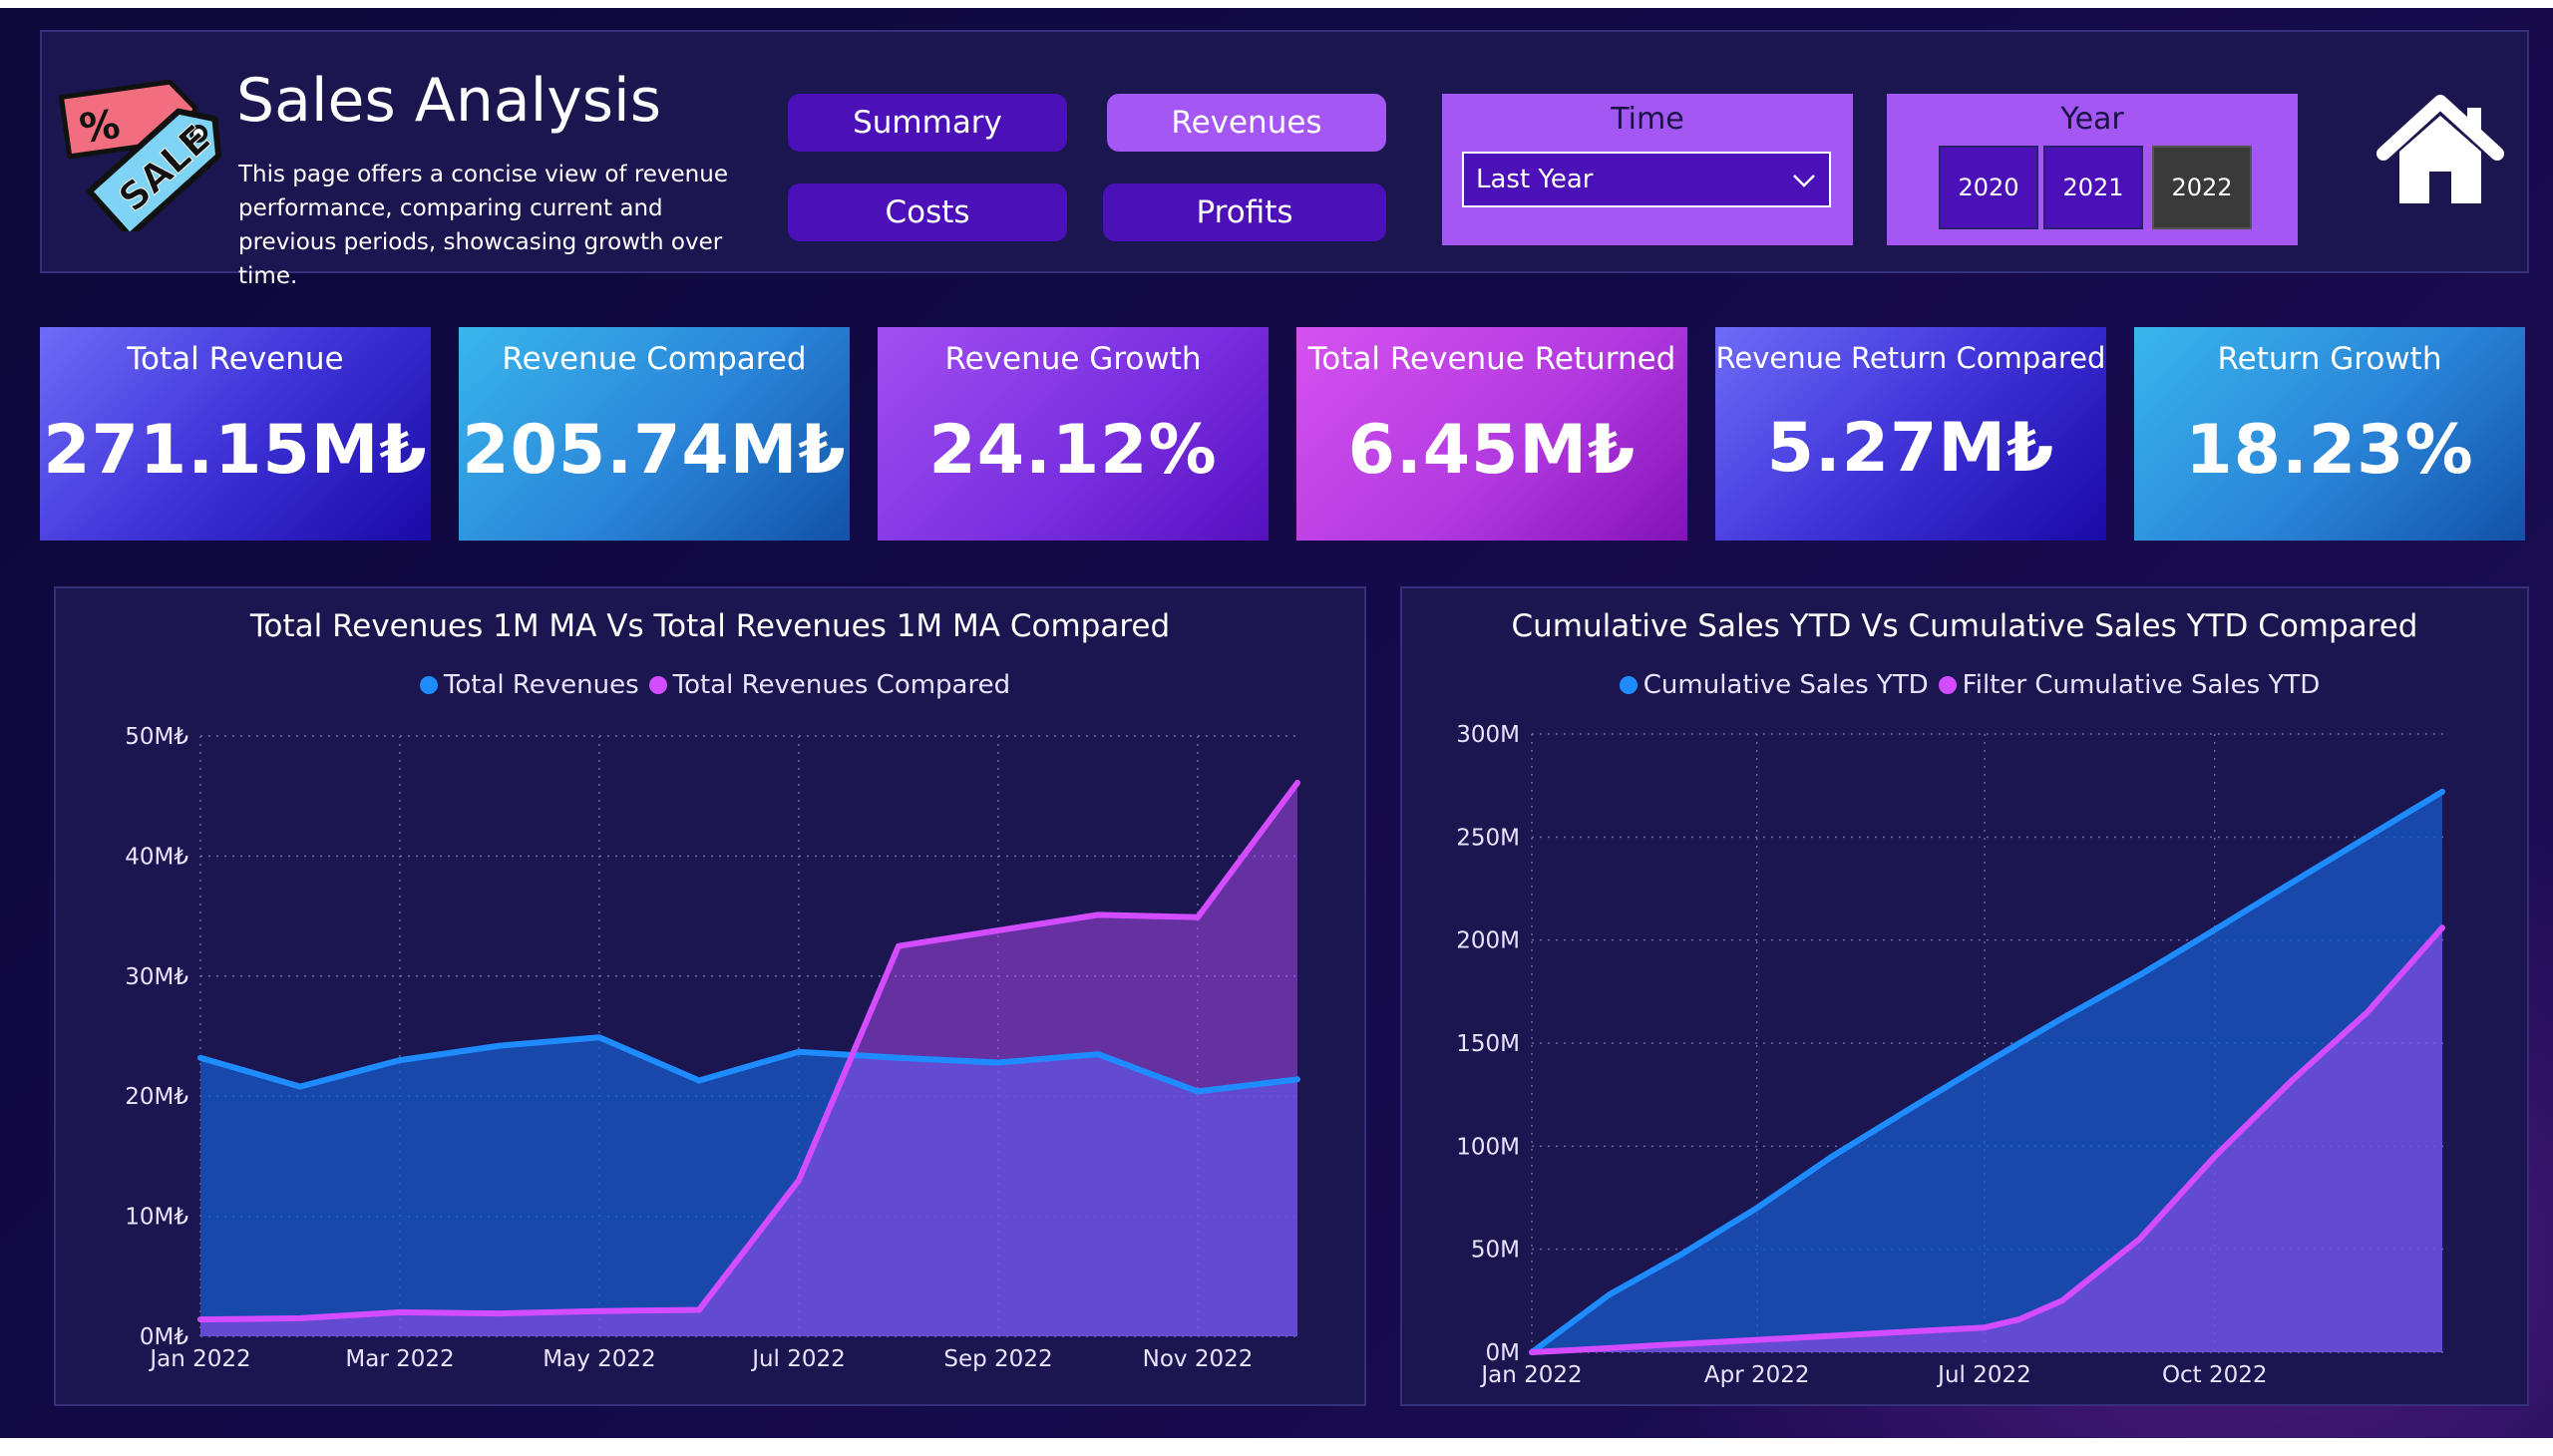  What do you see at coordinates (140, 155) in the screenshot?
I see `sale-tag-icon: % SALE` at bounding box center [140, 155].